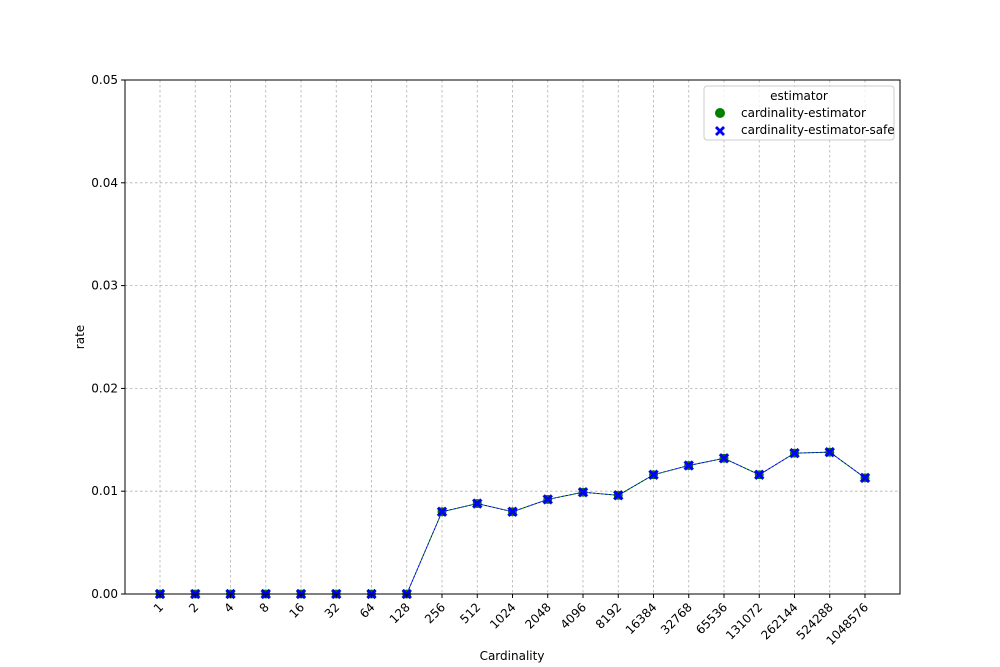 The image size is (1000, 667). I want to click on x-tick-label: 1, so click(158, 607).